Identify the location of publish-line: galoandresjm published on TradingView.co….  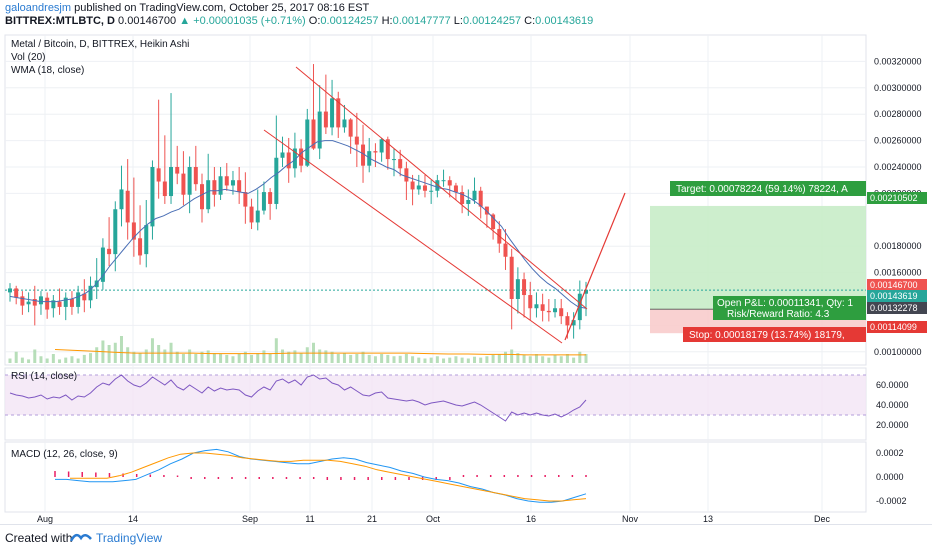
(187, 8).